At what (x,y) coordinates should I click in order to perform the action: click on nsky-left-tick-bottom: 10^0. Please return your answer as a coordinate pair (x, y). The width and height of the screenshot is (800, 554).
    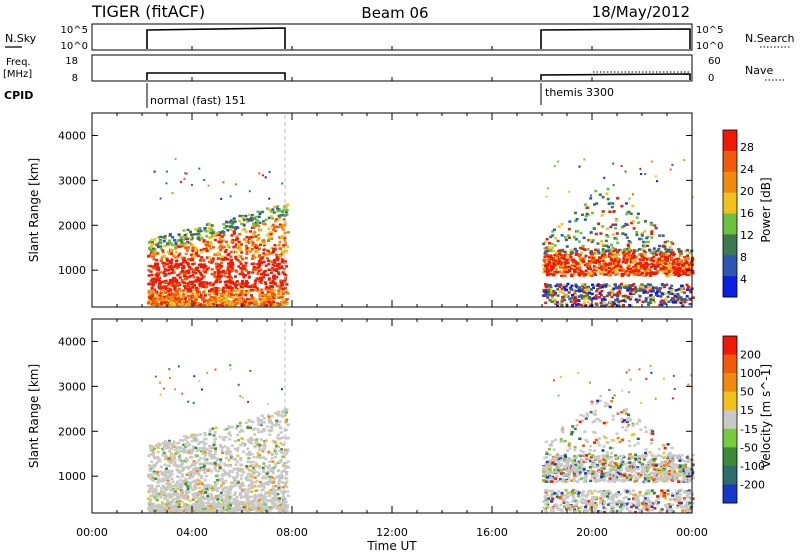
    Looking at the image, I should click on (74, 46).